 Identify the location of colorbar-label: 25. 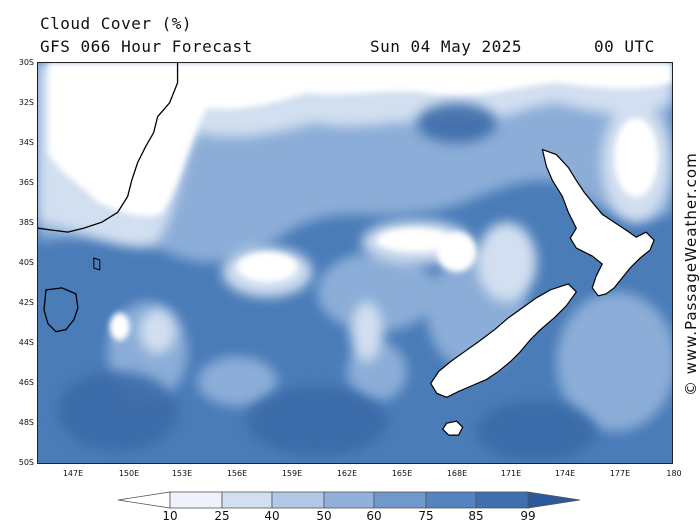
(222, 516).